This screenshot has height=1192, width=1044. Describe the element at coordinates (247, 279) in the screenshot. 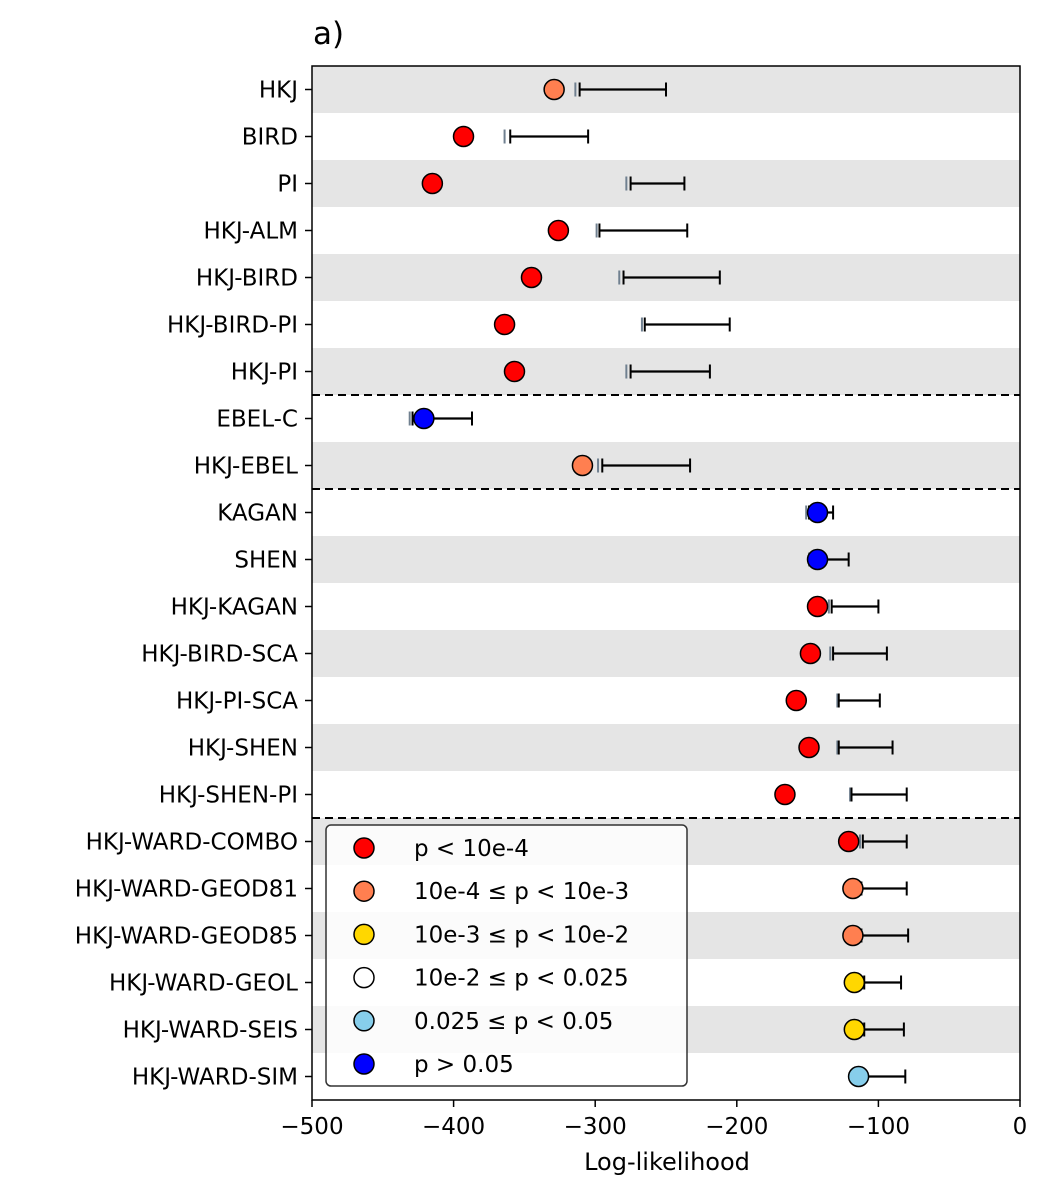

I see `y-tick-label: HKJ-BIRD` at that location.